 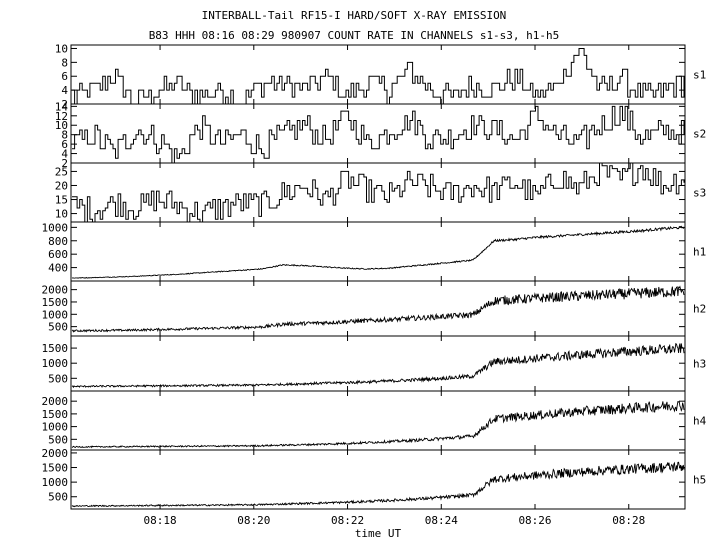 What do you see at coordinates (55, 401) in the screenshot?
I see `ytick-label-h4: 2000` at bounding box center [55, 401].